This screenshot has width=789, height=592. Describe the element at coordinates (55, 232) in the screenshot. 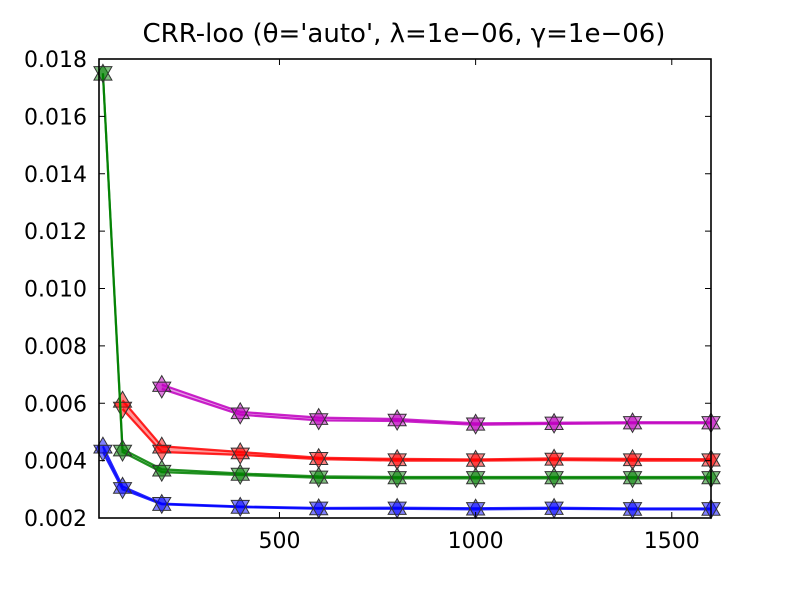

I see `y-tick-label: 0.012` at that location.